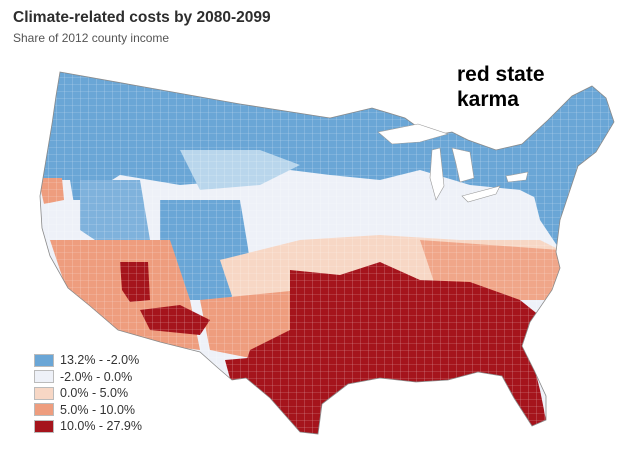 This screenshot has width=630, height=459. I want to click on legend-row: -2.0% - 0.0%, so click(88, 377).